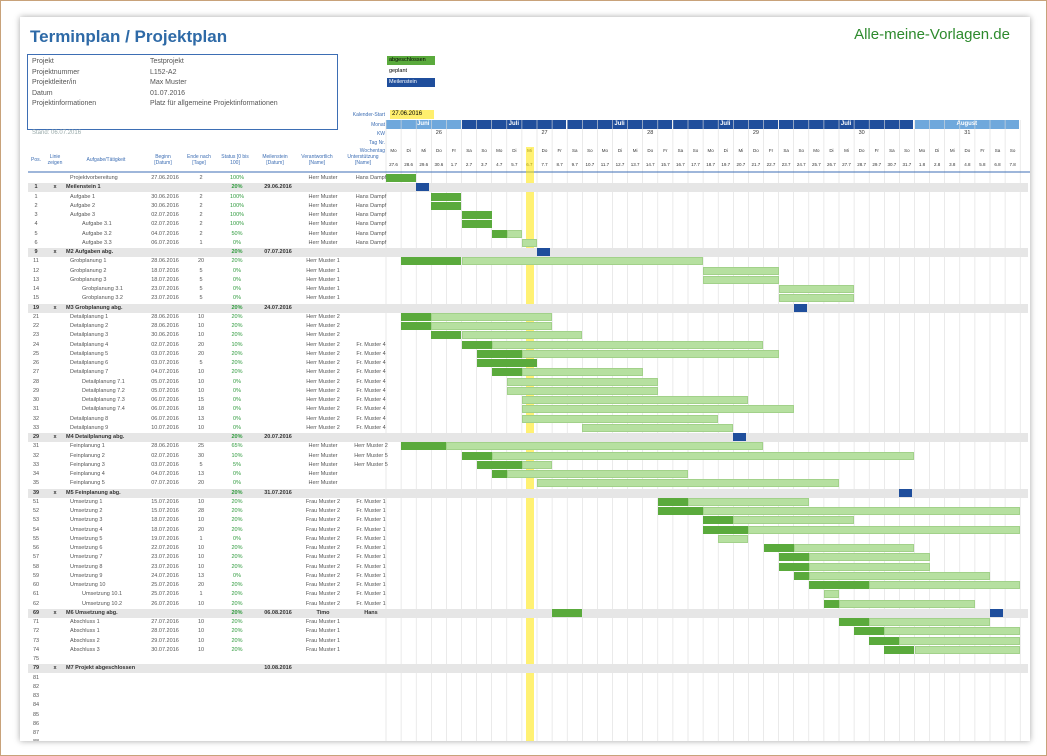 This screenshot has width=1047, height=756. Describe the element at coordinates (932, 34) in the screenshot. I see `brand-logo: Alle-meine-Vorlagen.de` at that location.